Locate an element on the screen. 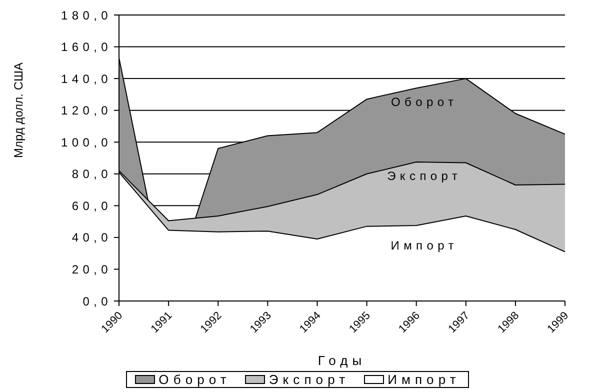 The height and width of the screenshot is (392, 605). text: Оборот is located at coordinates (424, 102).